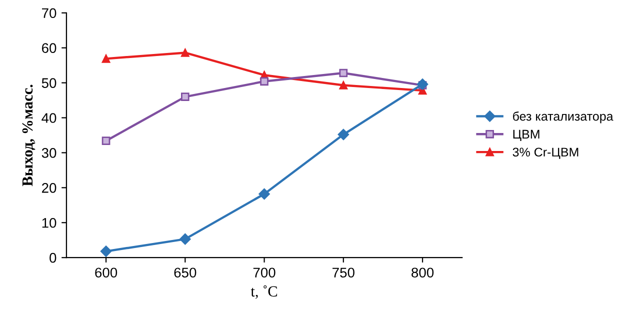 Image resolution: width=633 pixels, height=322 pixels. Describe the element at coordinates (49, 83) in the screenshot. I see `y-tick-label: 50` at that location.